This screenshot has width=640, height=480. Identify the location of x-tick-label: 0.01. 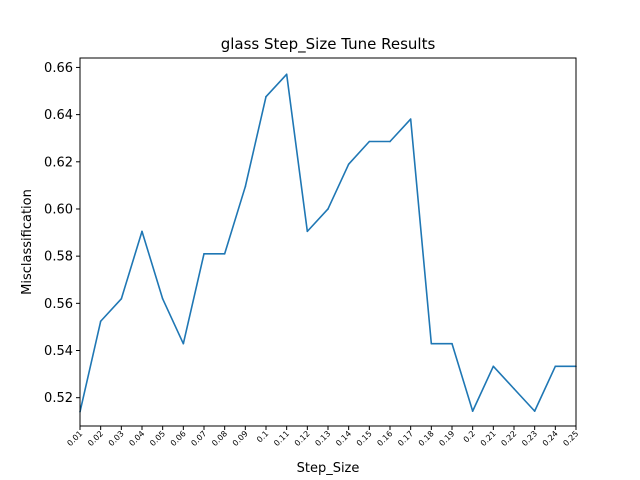
(74, 438).